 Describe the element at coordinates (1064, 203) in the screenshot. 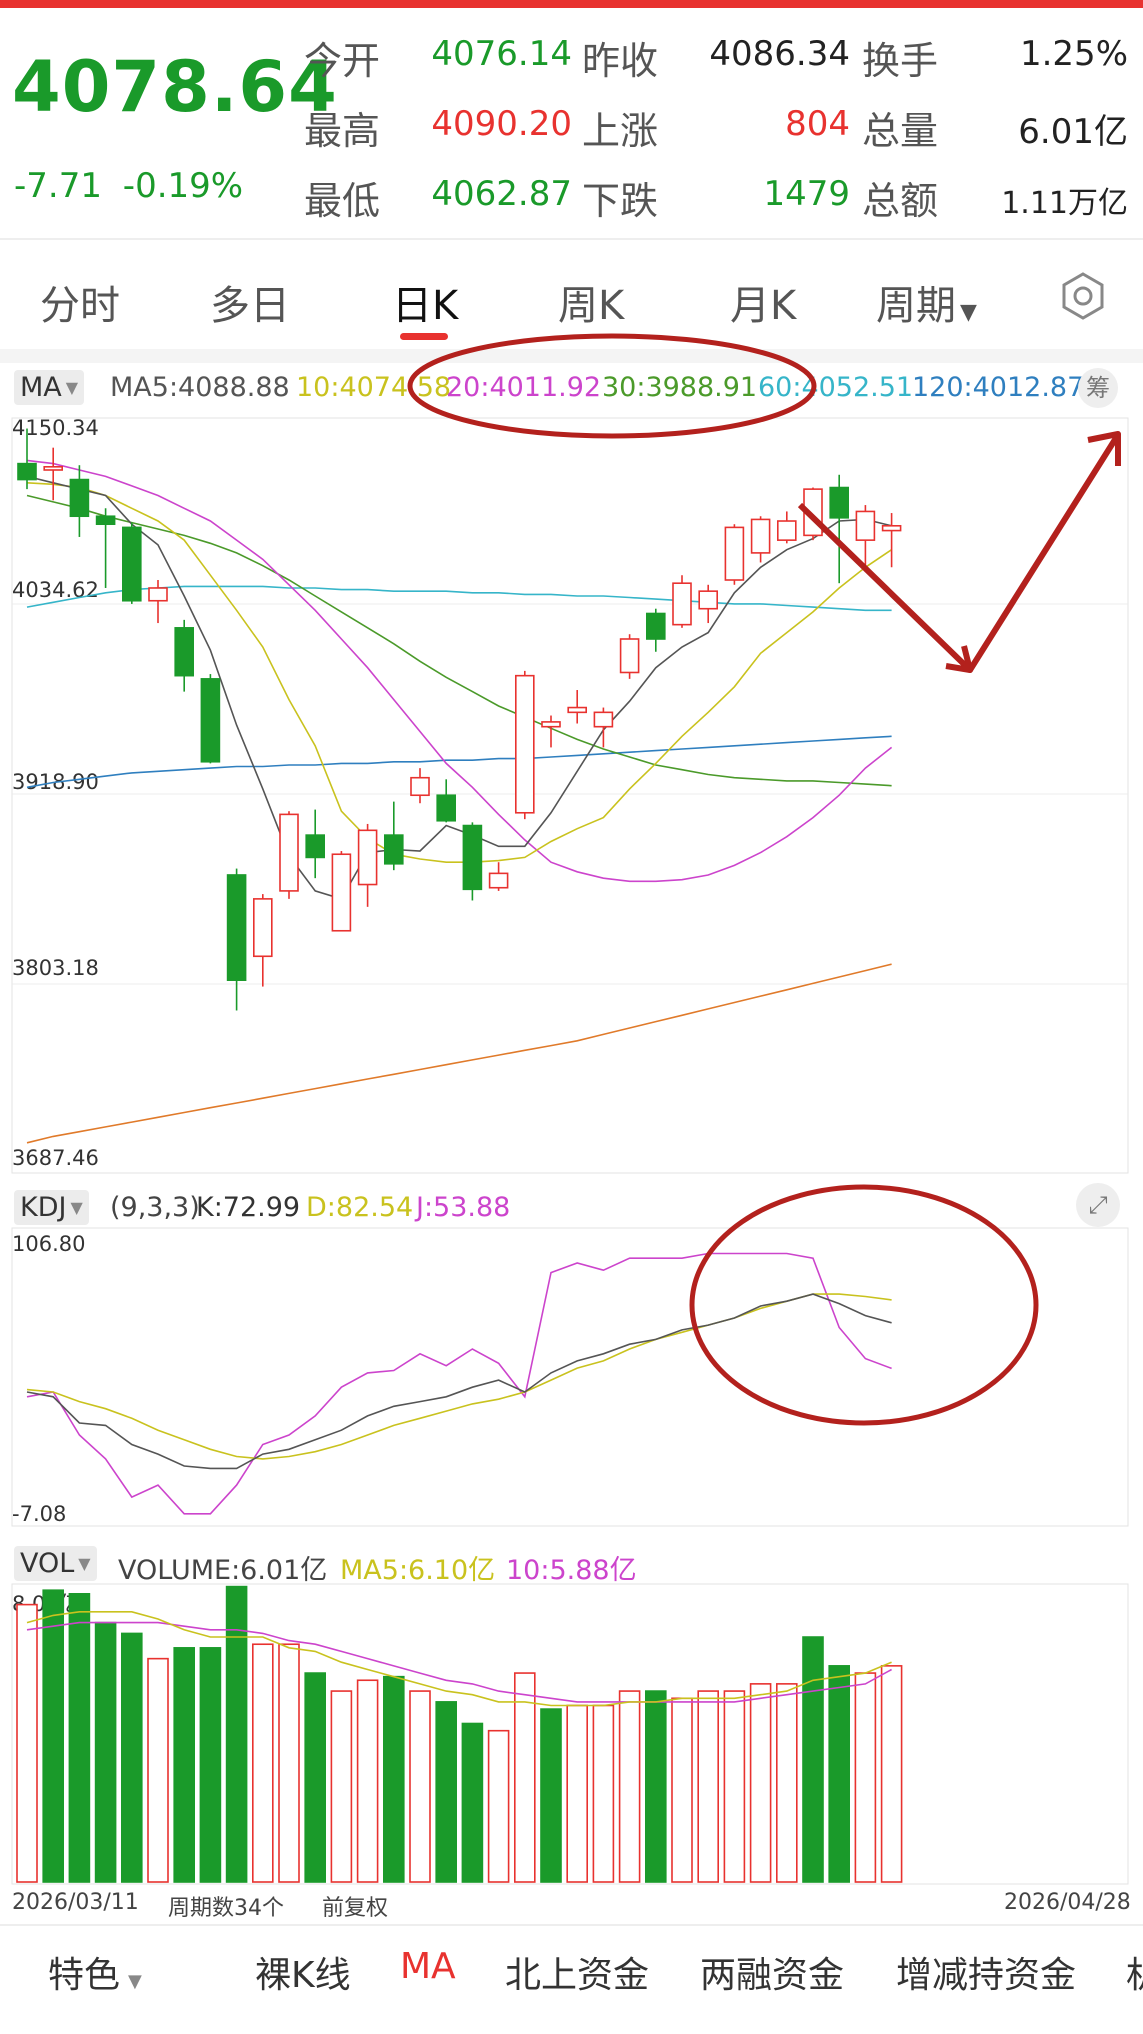

I see `amount-value: 1.11万亿` at that location.